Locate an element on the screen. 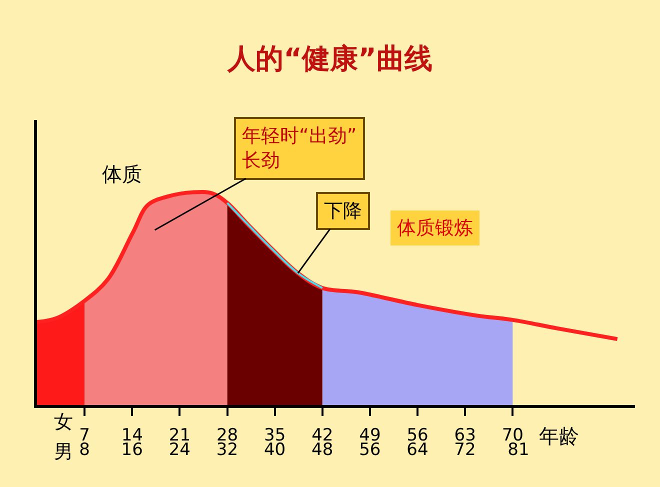 This screenshot has width=660, height=487. x-axis-title: 年龄 is located at coordinates (559, 436).